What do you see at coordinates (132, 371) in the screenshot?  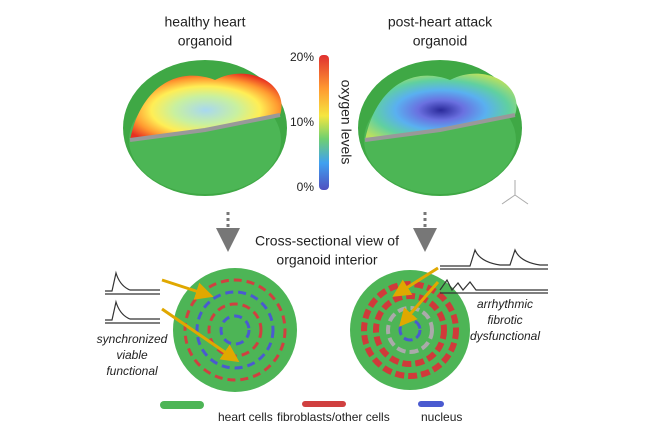 I see `annotation: functional` at bounding box center [132, 371].